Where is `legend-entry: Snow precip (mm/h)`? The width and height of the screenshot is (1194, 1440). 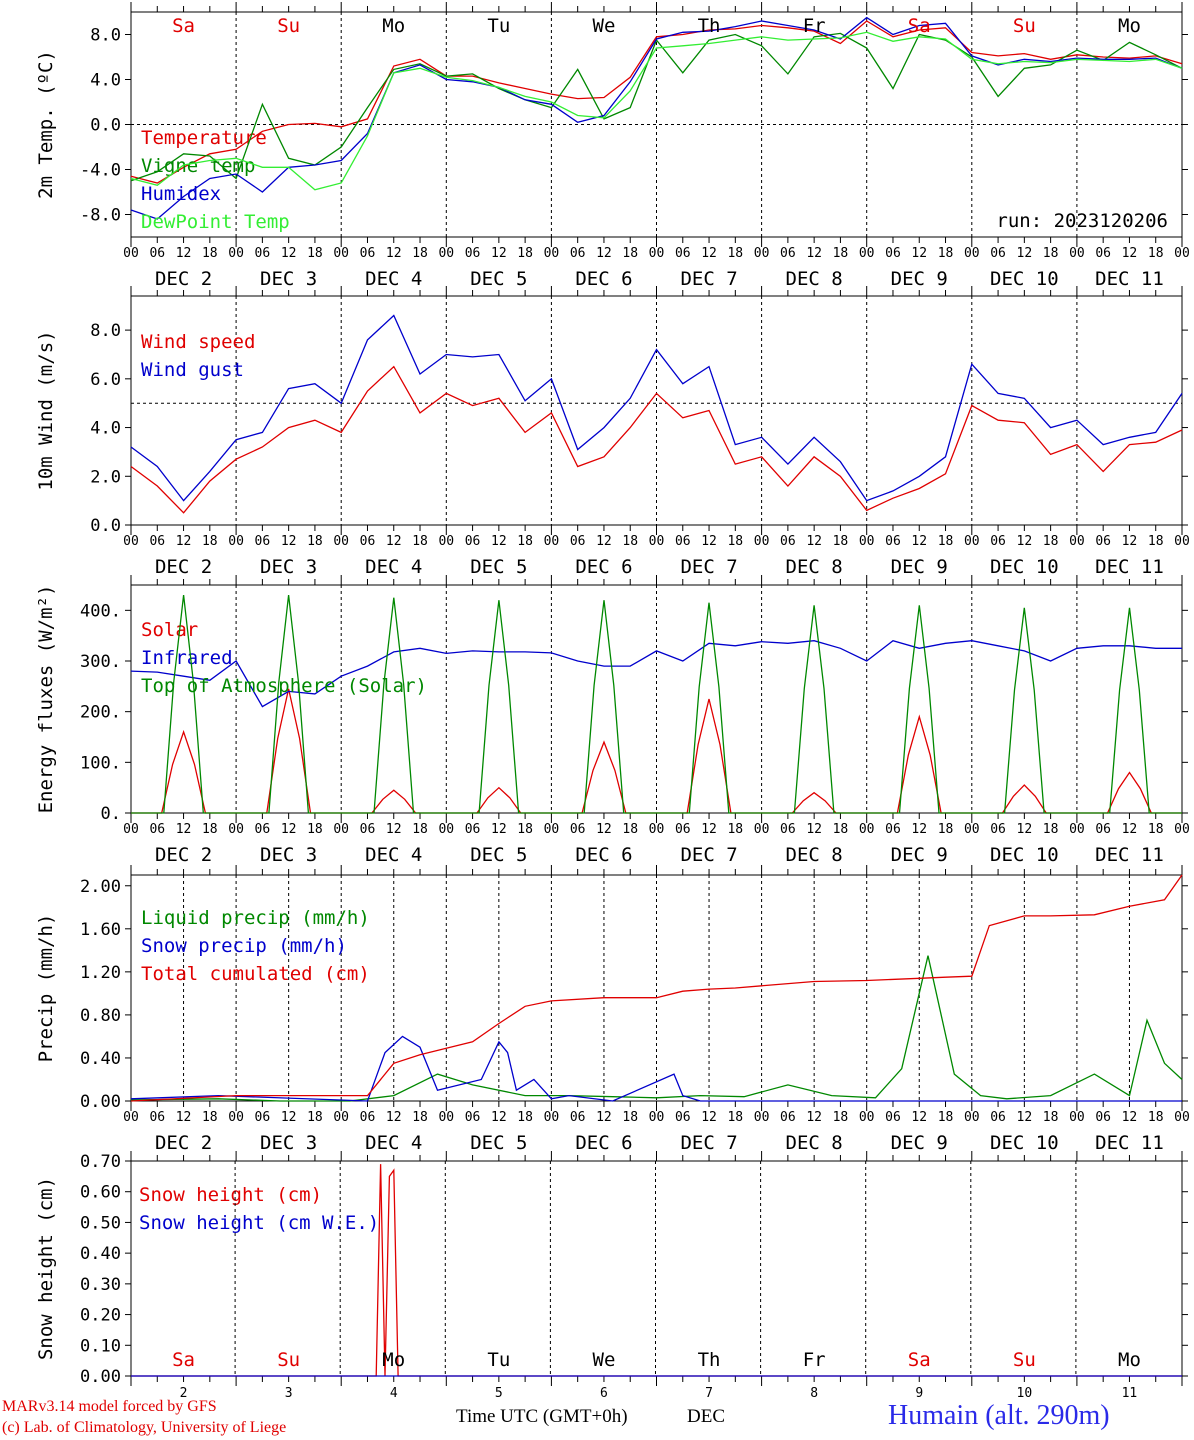
legend-entry: Snow precip (mm/h) is located at coordinates (244, 946).